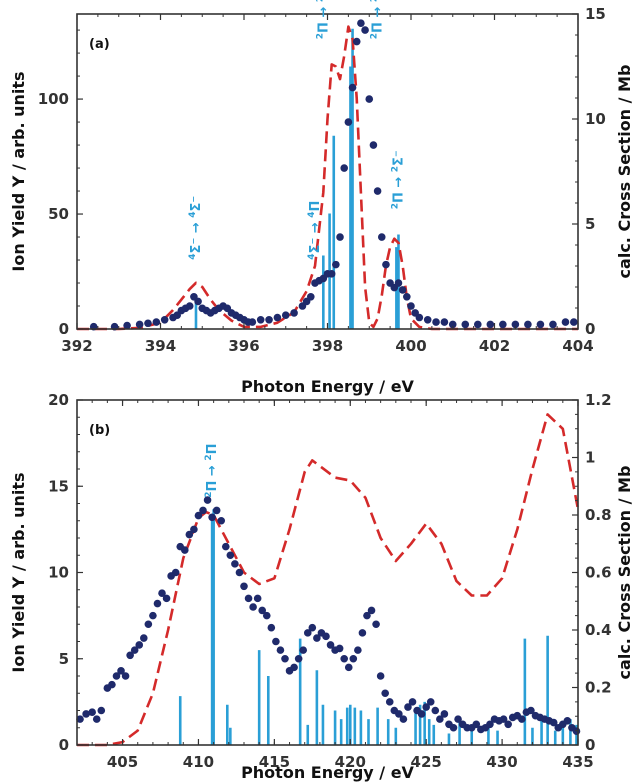 Image resolution: width=638 pixels, height=783 pixels. Describe the element at coordinates (598, 688) in the screenshot. I see `y2-tick-label: 0.2` at that location.